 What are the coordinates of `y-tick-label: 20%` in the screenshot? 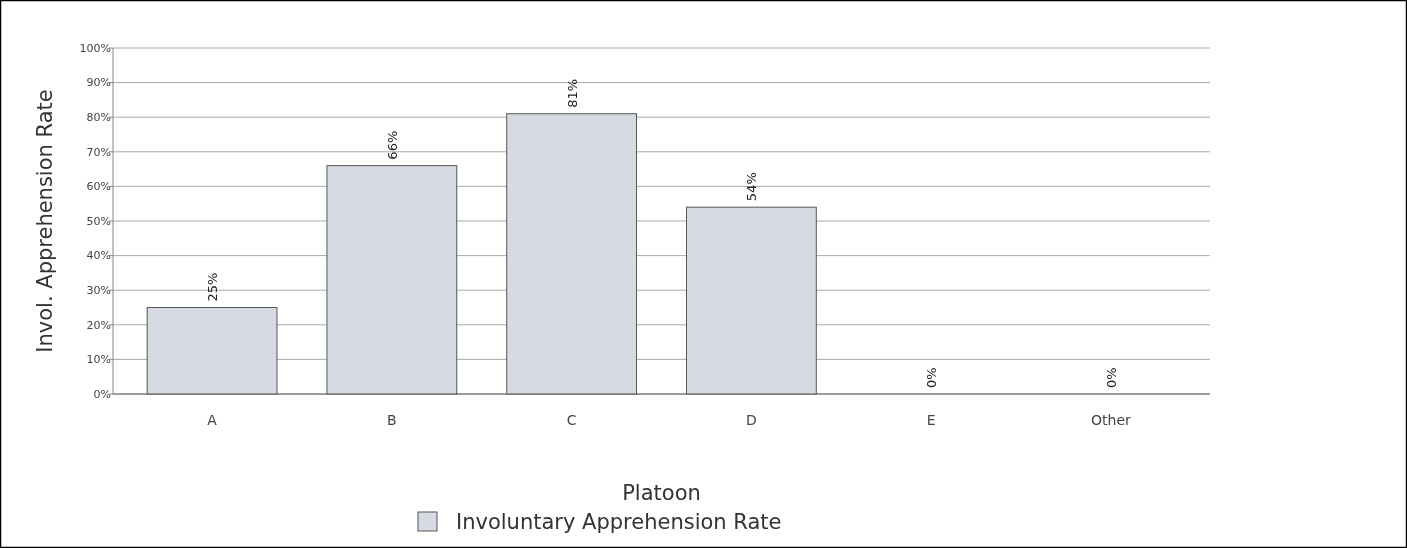 It's located at (98, 325).